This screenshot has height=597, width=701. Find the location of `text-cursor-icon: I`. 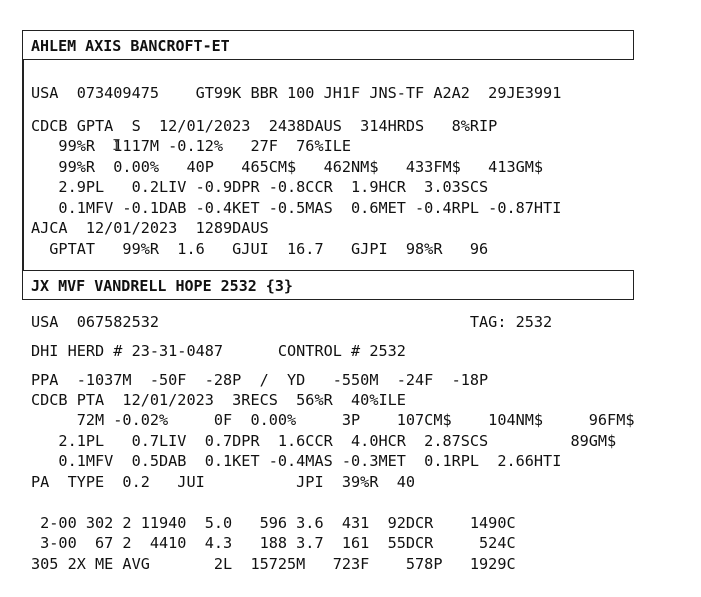

text-cursor-icon: I is located at coordinates (117, 145).